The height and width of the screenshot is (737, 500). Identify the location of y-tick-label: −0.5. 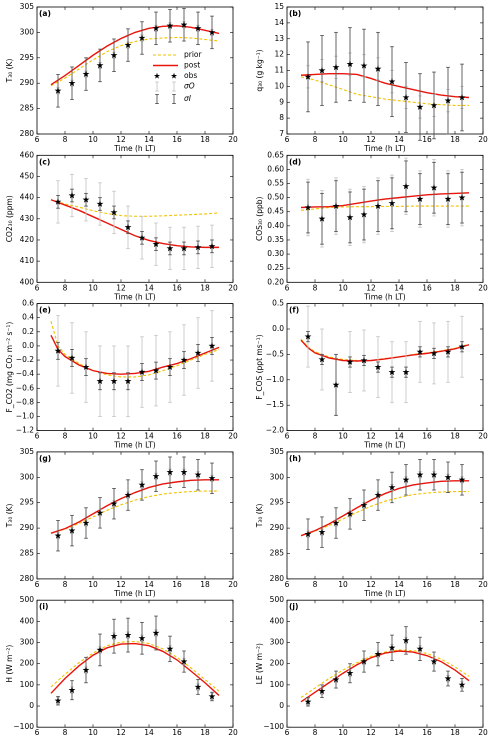
(275, 353).